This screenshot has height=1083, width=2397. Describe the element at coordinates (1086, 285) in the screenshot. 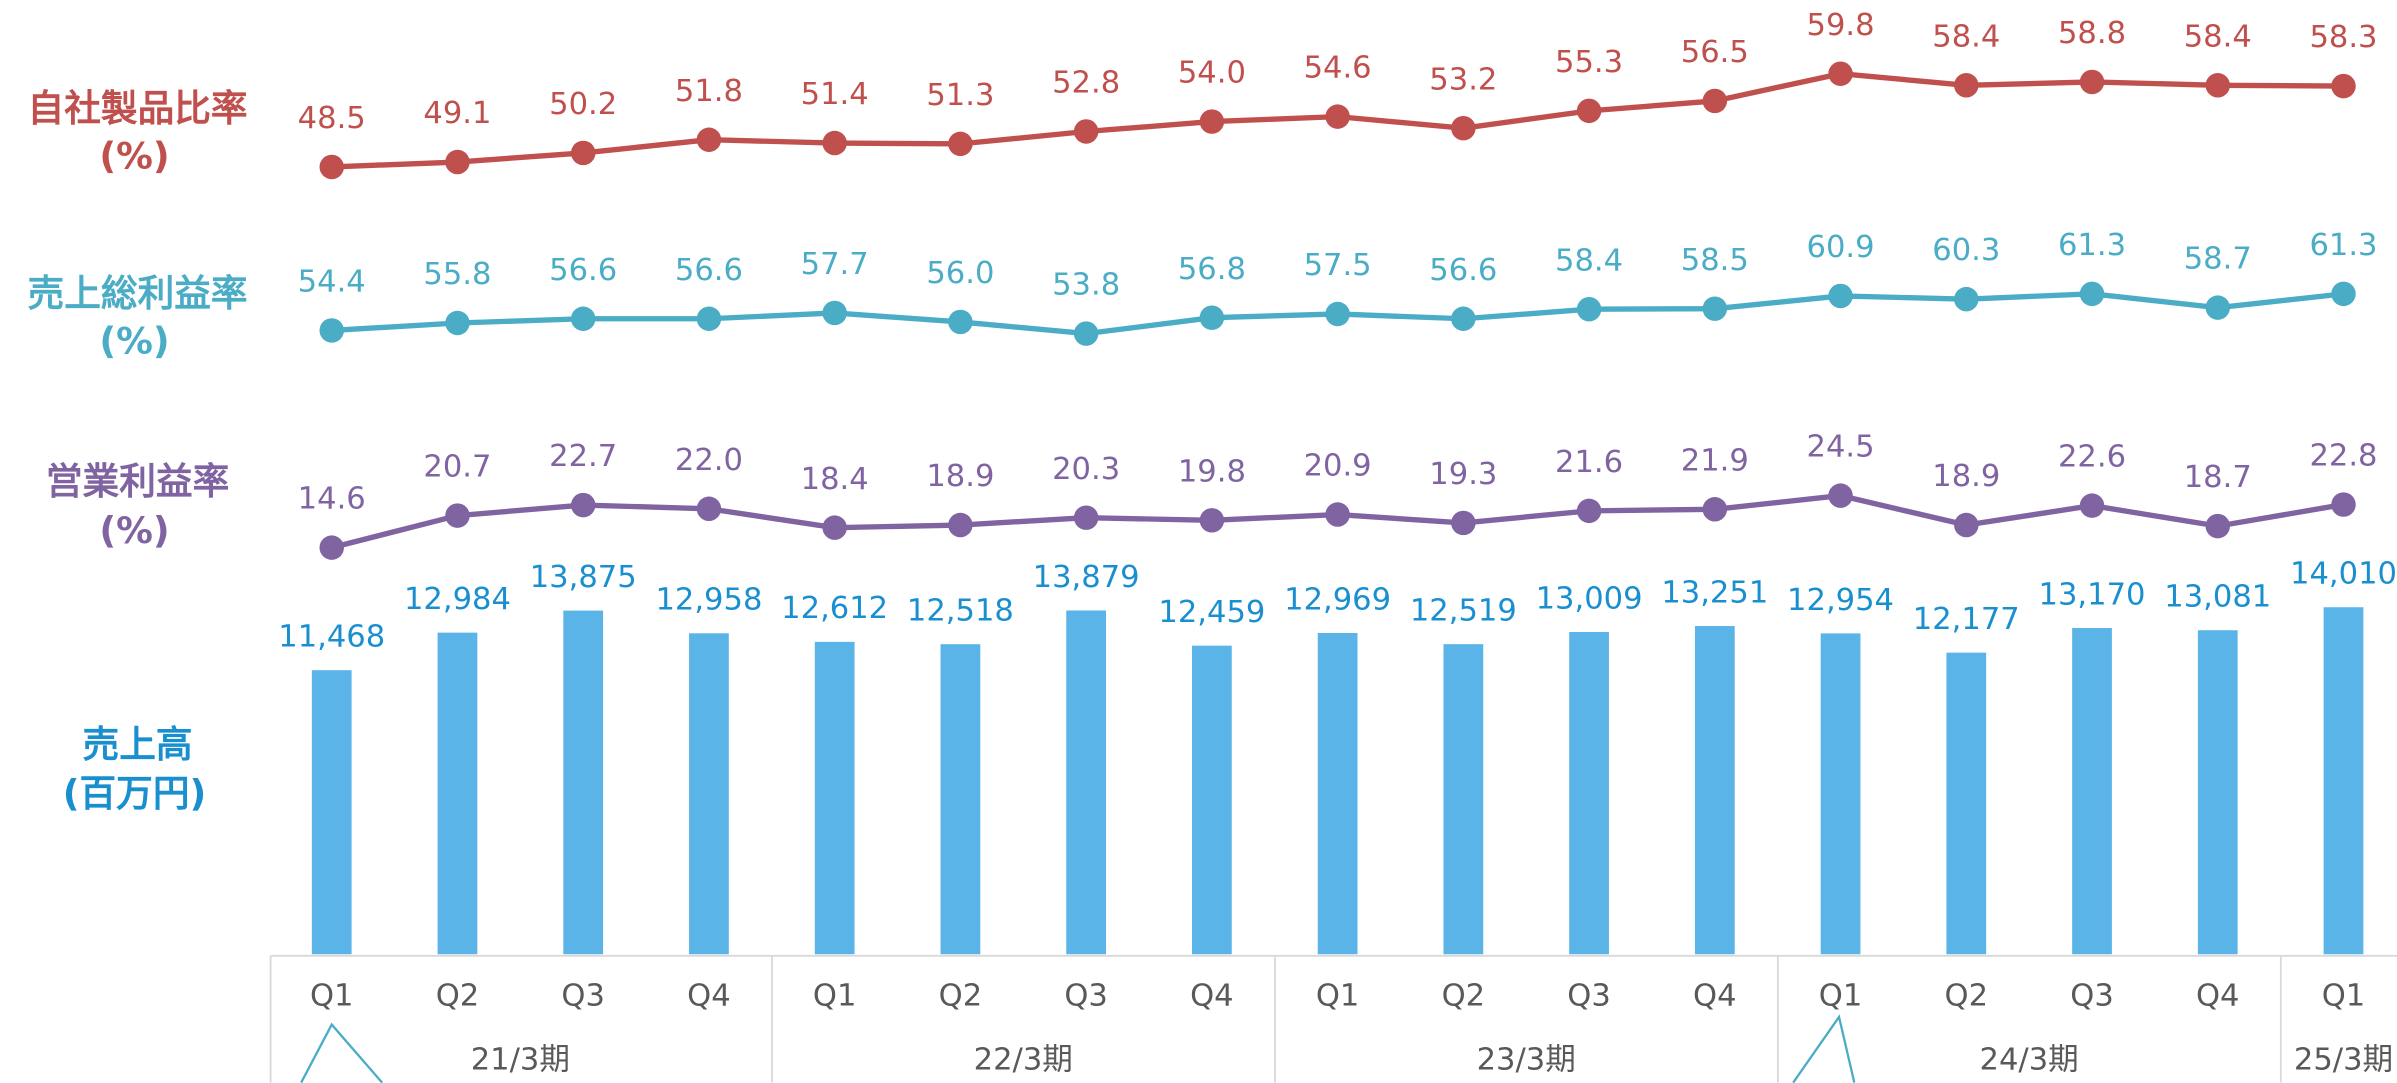

I see `data-label: 53.8` at that location.